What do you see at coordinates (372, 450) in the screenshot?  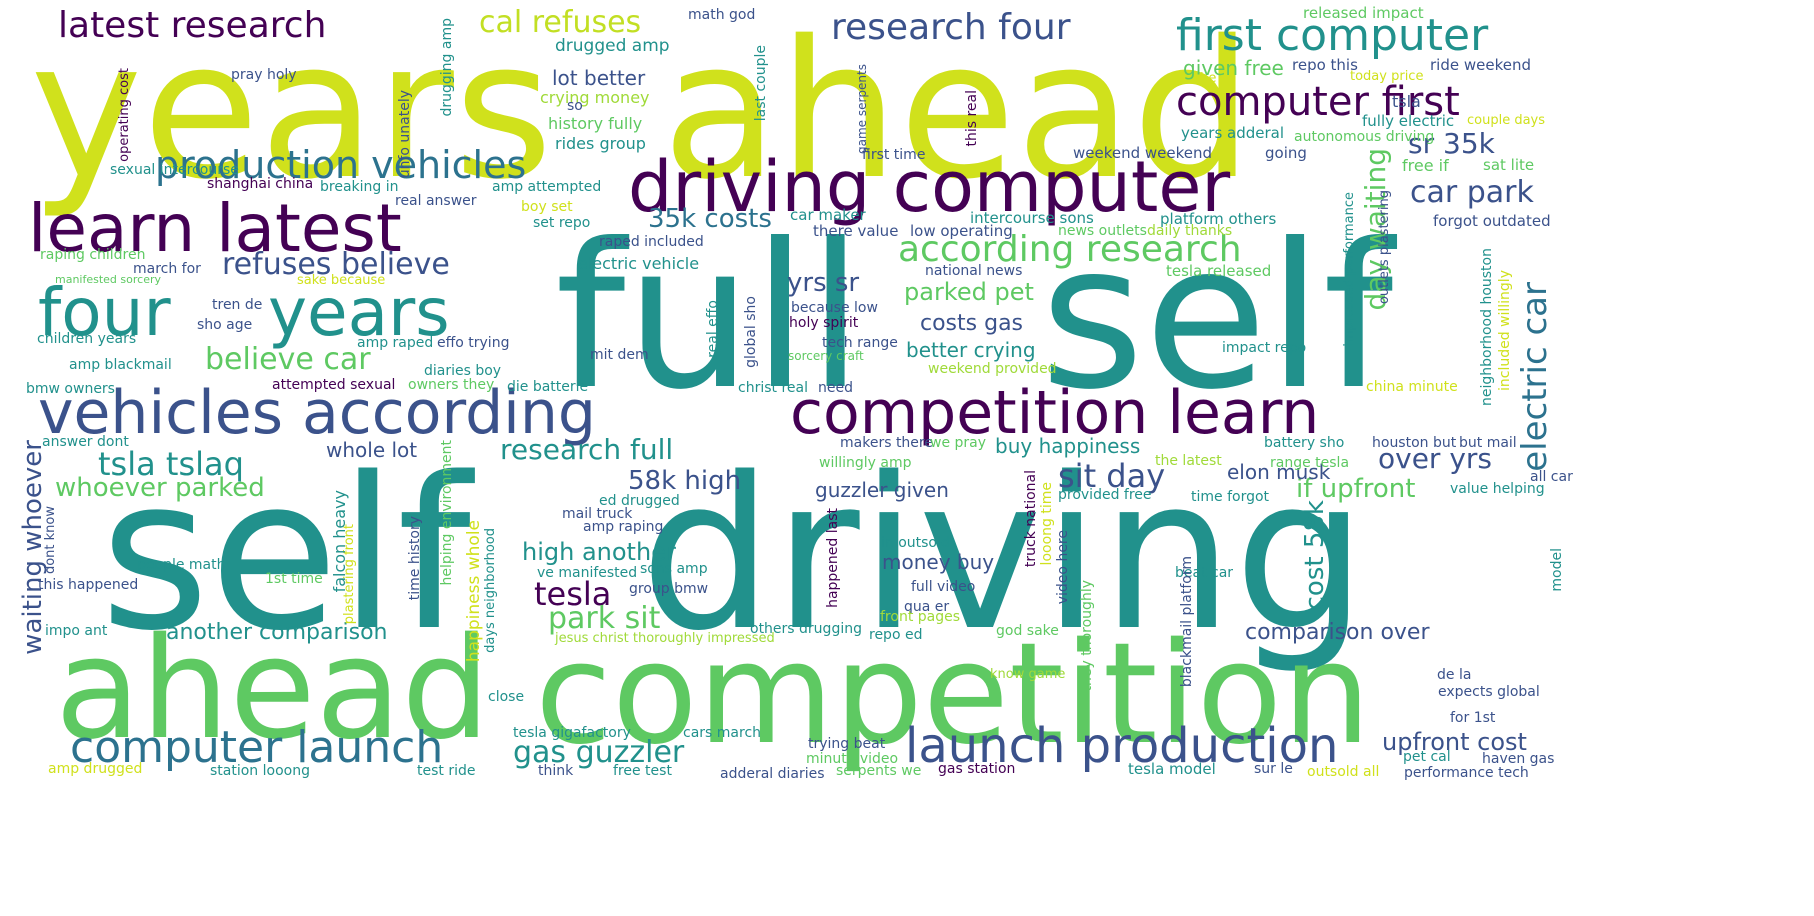 I see `word-whole-lot: whole lot` at bounding box center [372, 450].